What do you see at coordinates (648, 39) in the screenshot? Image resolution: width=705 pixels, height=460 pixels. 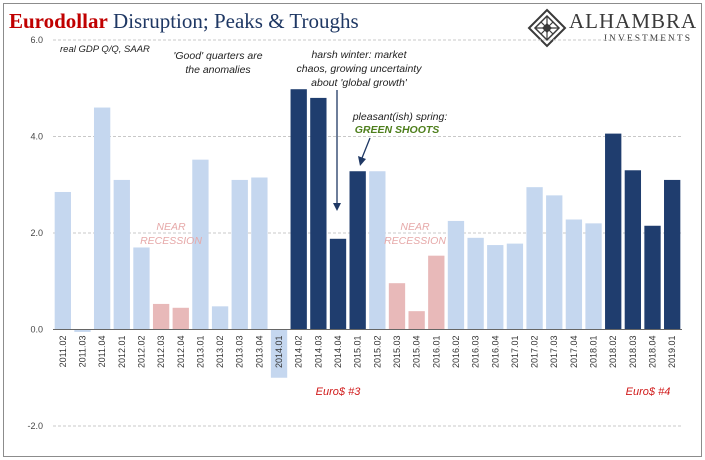 I see `logo-subtitle: INVESTMENTS` at bounding box center [648, 39].